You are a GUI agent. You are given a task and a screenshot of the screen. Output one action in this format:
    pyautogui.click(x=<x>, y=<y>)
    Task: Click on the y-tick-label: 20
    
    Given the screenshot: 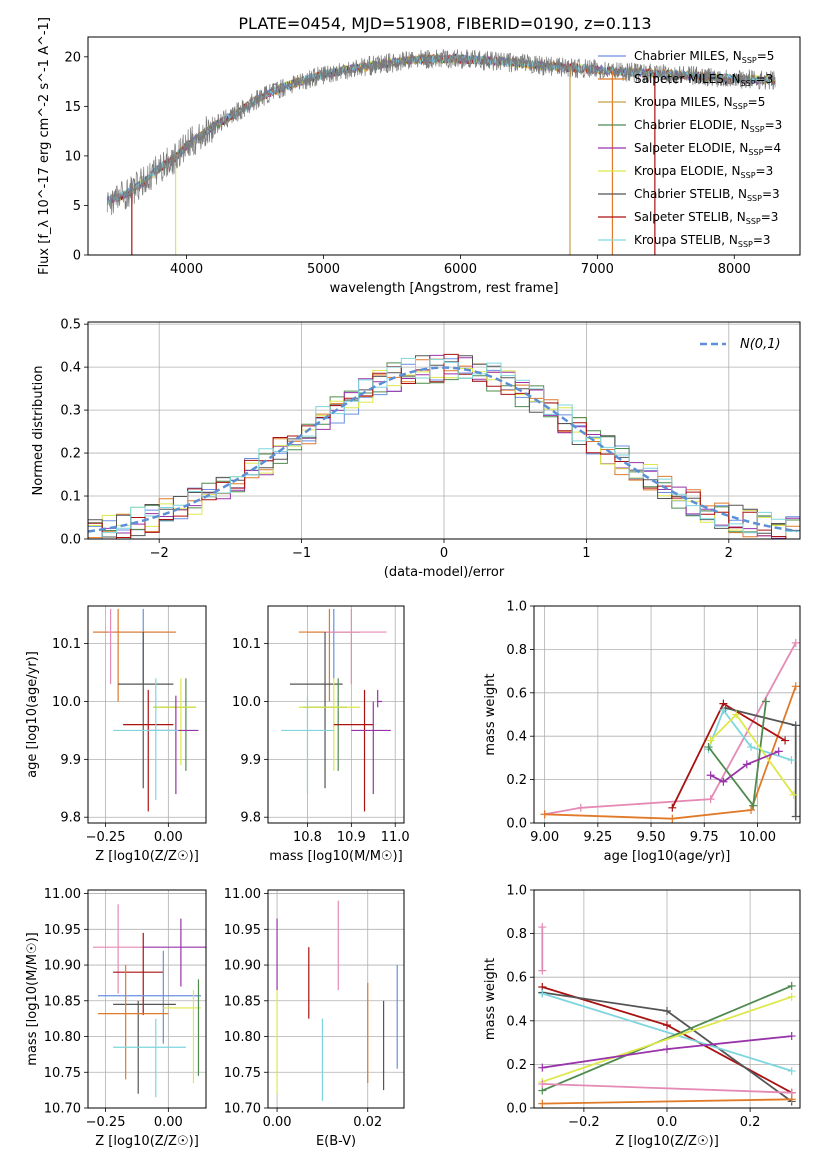 What is the action you would take?
    pyautogui.click(x=72, y=57)
    